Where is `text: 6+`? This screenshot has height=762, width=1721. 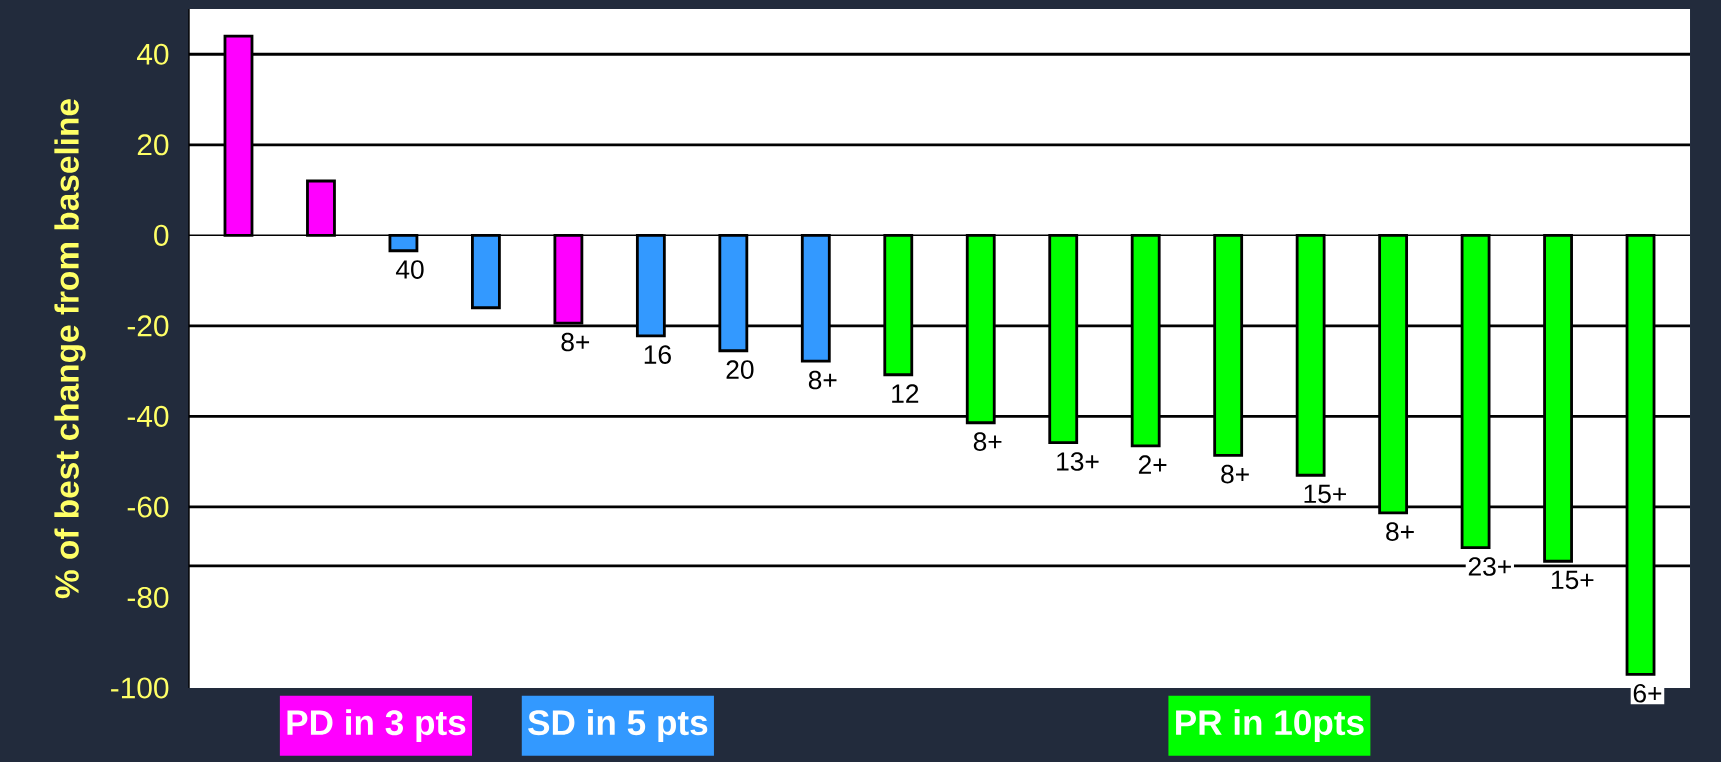
text: 6+ is located at coordinates (1647, 693).